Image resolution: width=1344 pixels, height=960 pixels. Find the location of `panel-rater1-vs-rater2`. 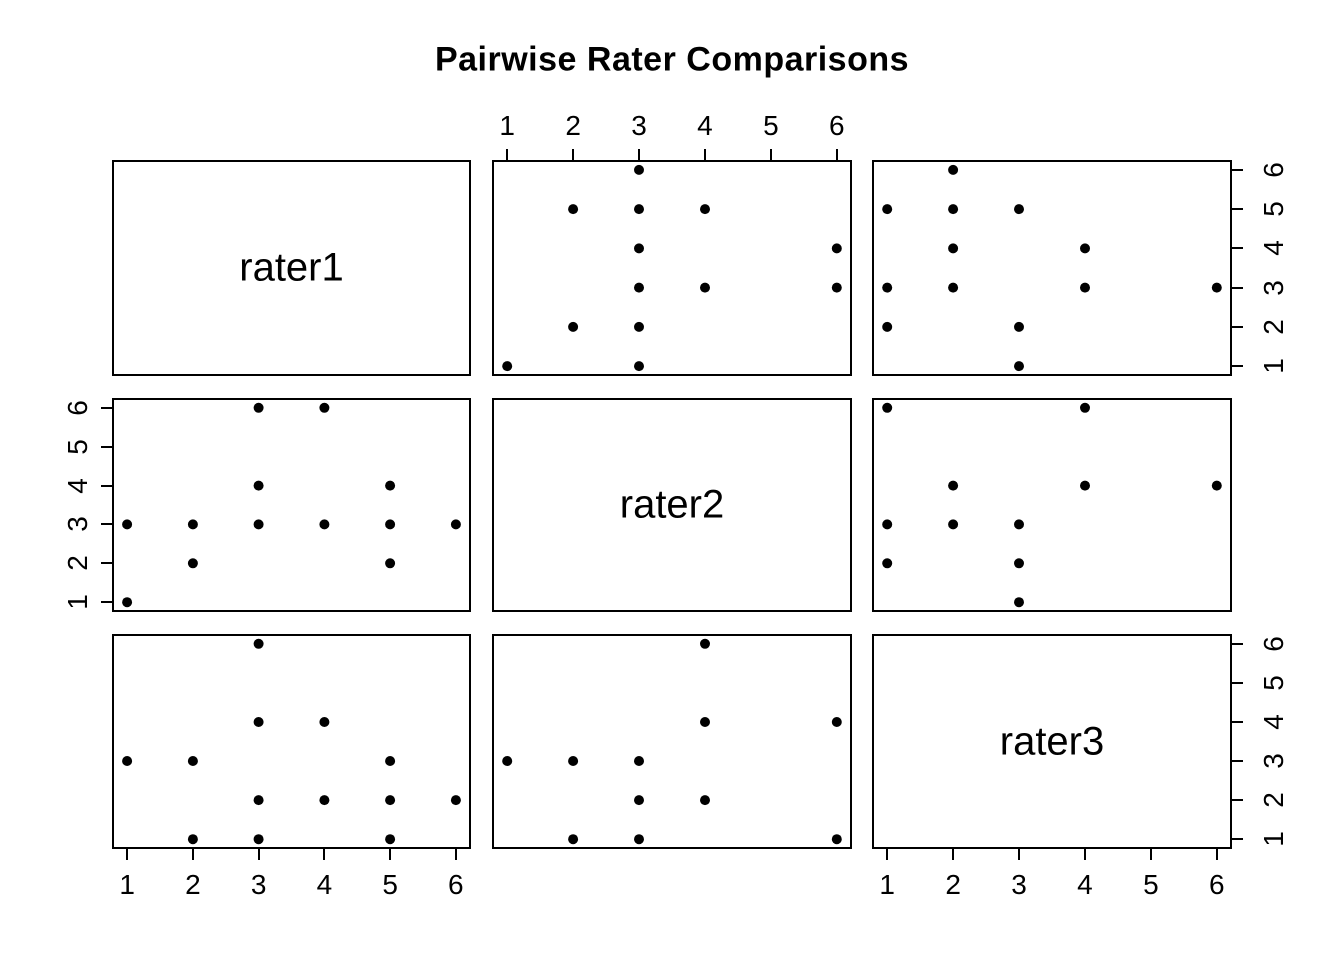

panel-rater1-vs-rater2 is located at coordinates (672, 268).